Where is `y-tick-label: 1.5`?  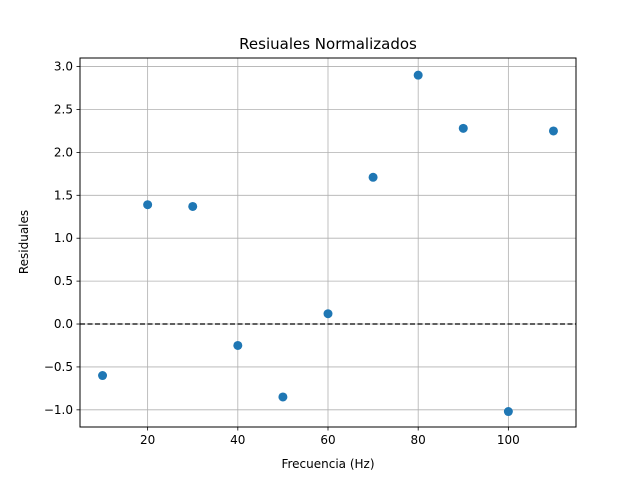 y-tick-label: 1.5 is located at coordinates (63, 195).